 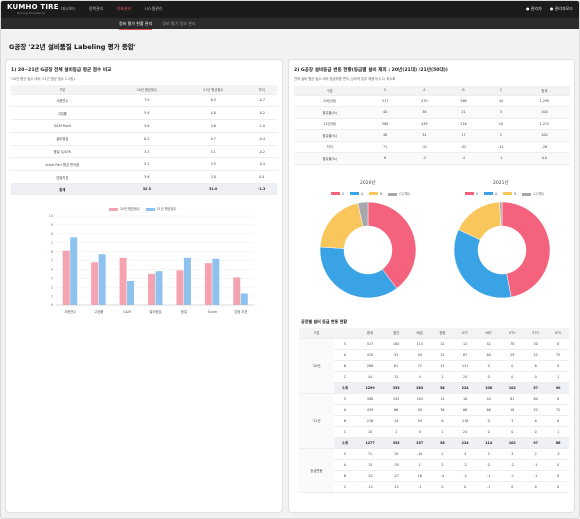 What do you see at coordinates (33, 7) in the screenshot?
I see `brand-logo: KUMHO TIRE` at bounding box center [33, 7].